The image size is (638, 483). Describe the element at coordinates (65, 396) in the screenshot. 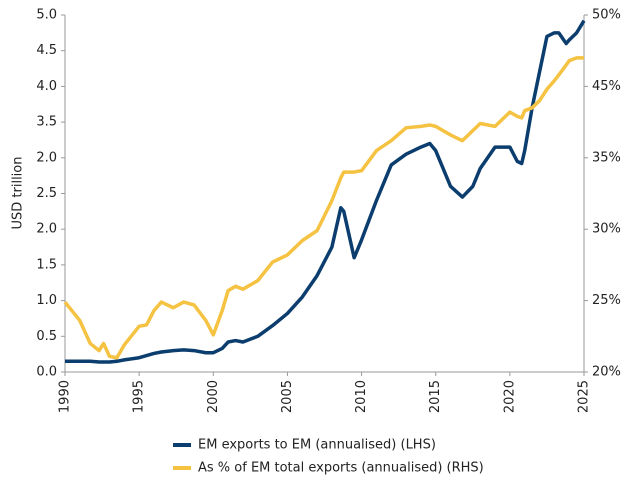

I see `x-tick-label: 1990` at that location.